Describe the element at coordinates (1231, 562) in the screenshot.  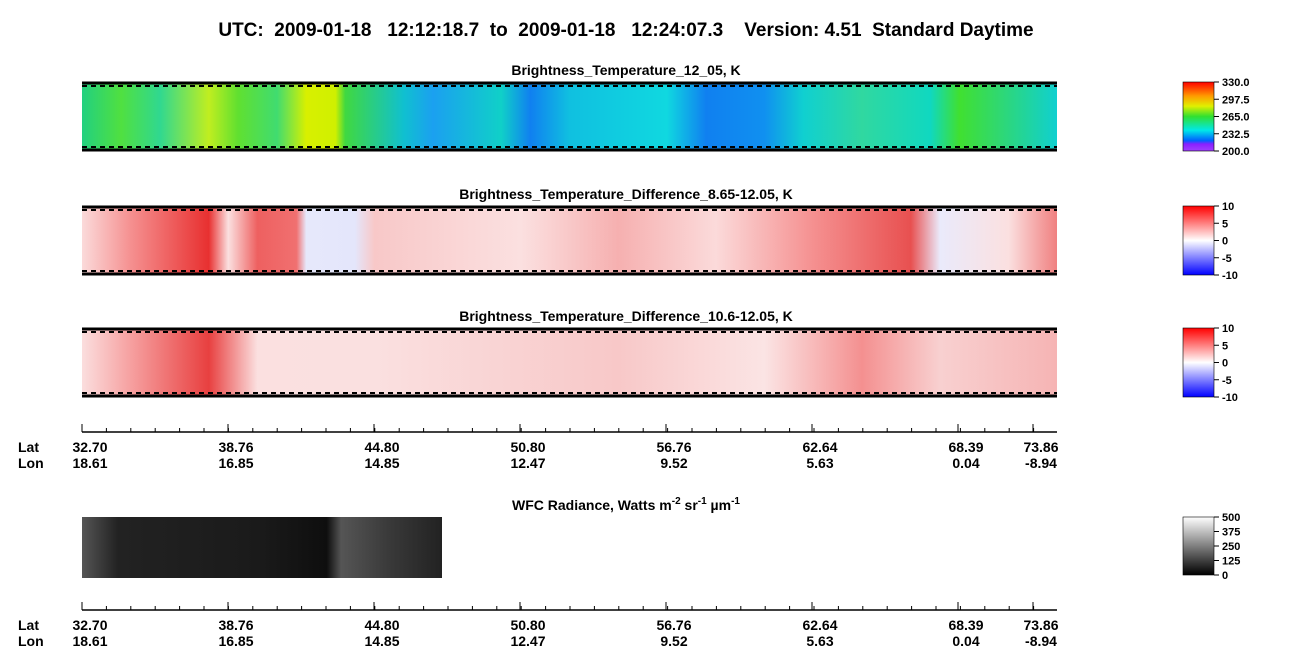
I see `colorbar-label: 125` at that location.